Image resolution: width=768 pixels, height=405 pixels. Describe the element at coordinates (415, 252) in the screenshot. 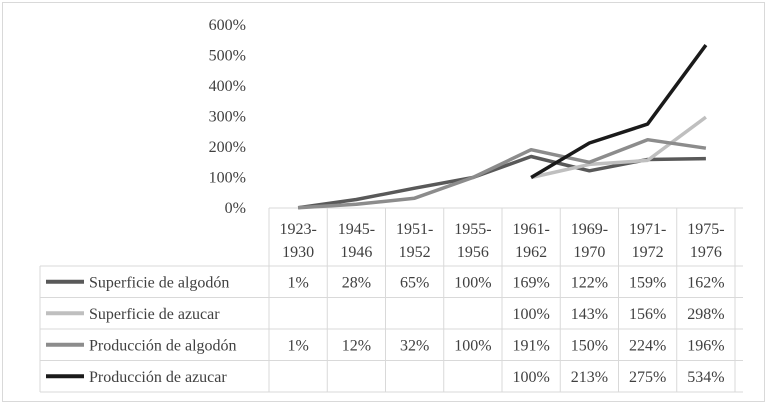

I see `x-tick-label: 1952` at that location.